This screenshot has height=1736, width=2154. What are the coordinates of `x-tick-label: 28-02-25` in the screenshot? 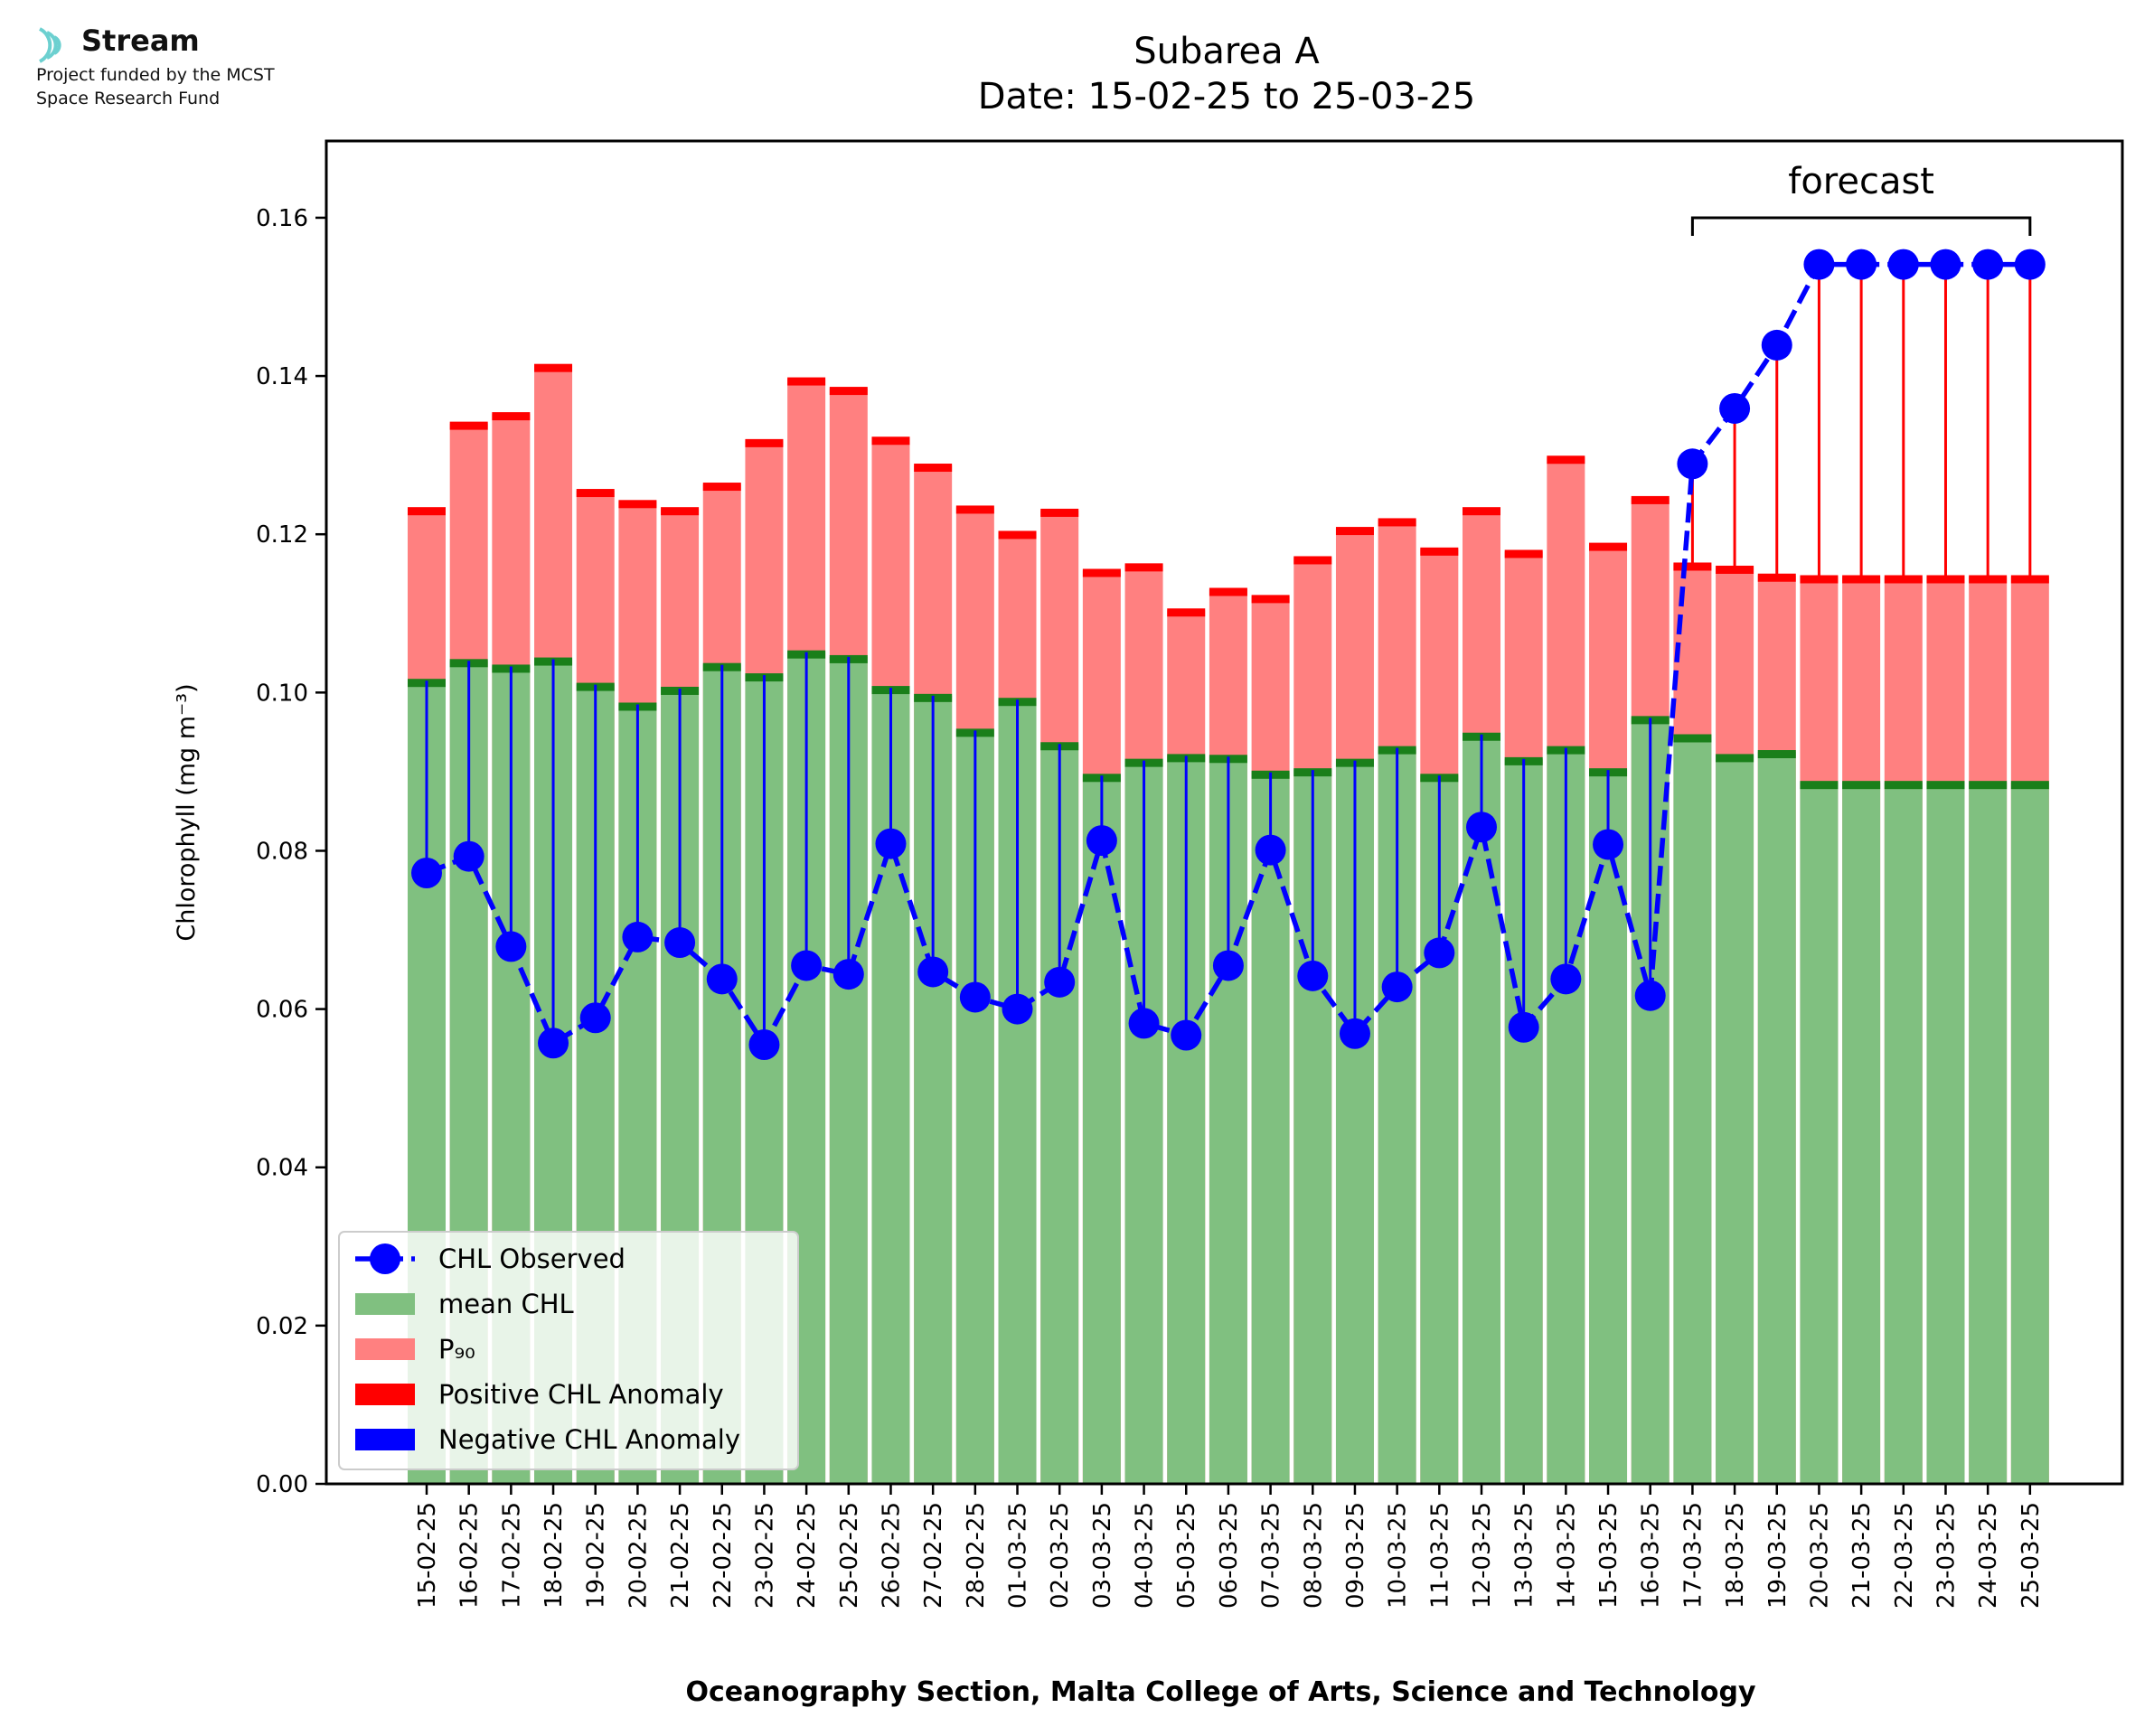 It's located at (976, 1556).